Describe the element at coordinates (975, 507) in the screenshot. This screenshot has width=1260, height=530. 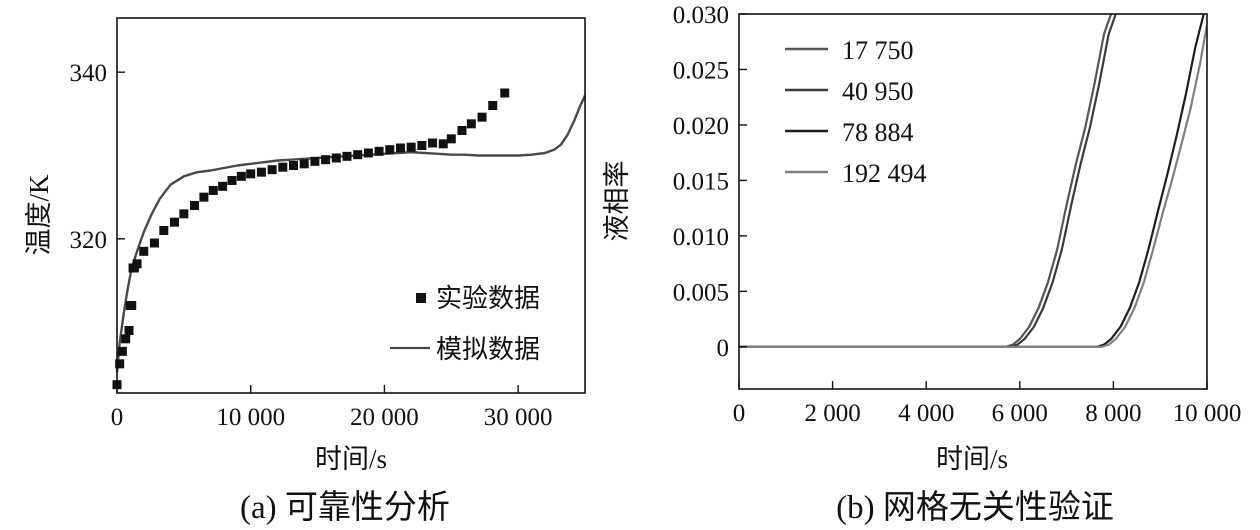
I see `panel-b-caption: (b) 网格无关性验证` at that location.